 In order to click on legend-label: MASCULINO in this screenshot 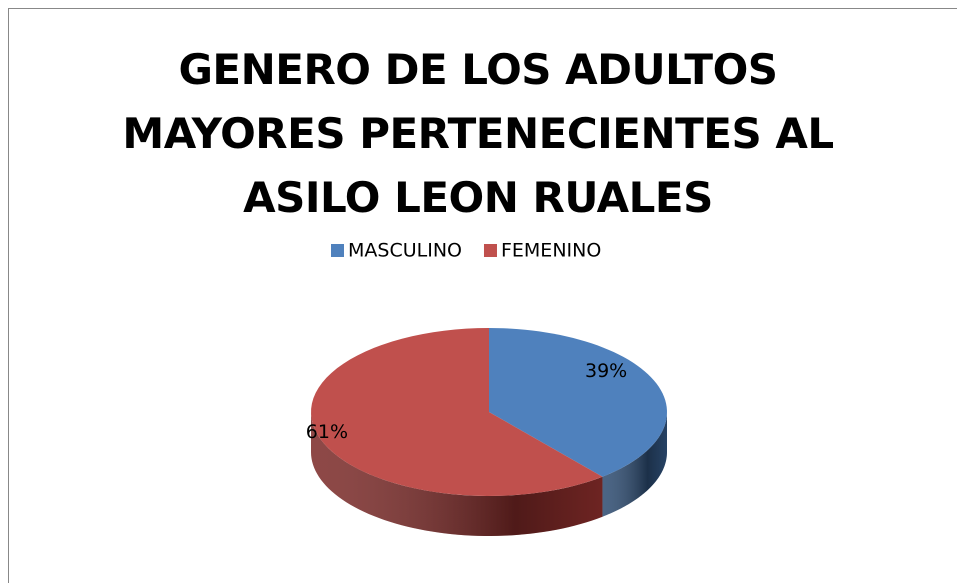, I will do `click(405, 251)`.